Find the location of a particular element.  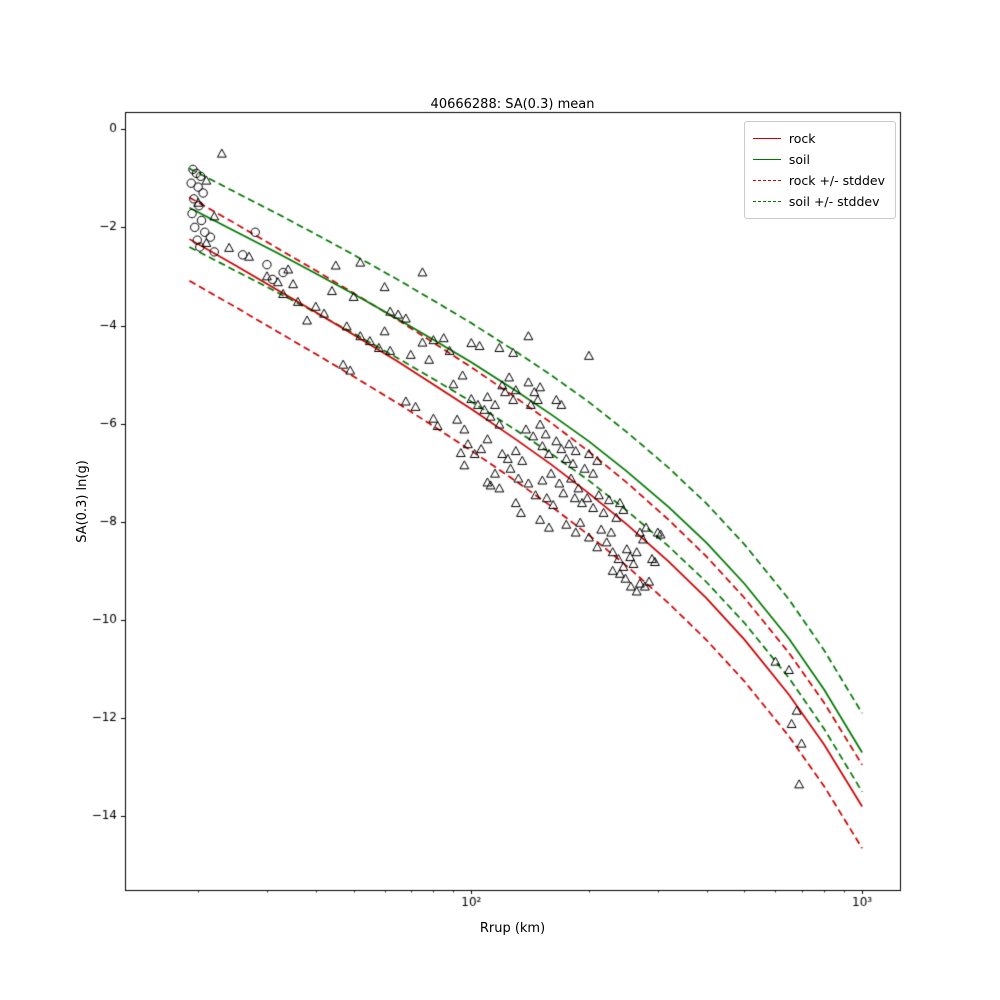

legend-label-rock: rock is located at coordinates (802, 138).